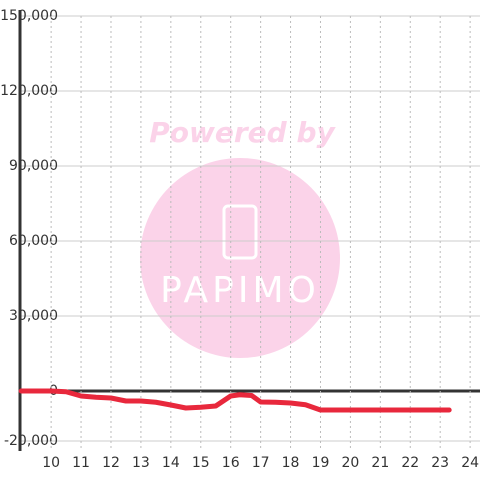  I want to click on x-tick-label: 23, so click(440, 463).